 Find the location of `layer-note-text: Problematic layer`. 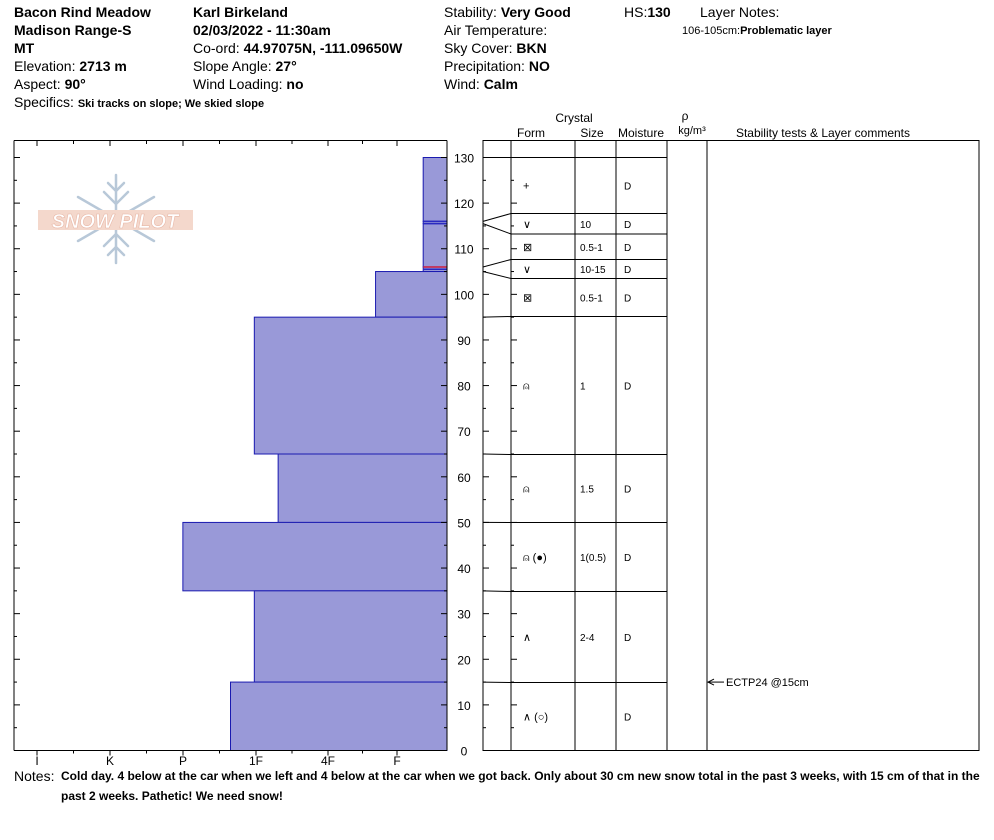

layer-note-text: Problematic layer is located at coordinates (786, 31).